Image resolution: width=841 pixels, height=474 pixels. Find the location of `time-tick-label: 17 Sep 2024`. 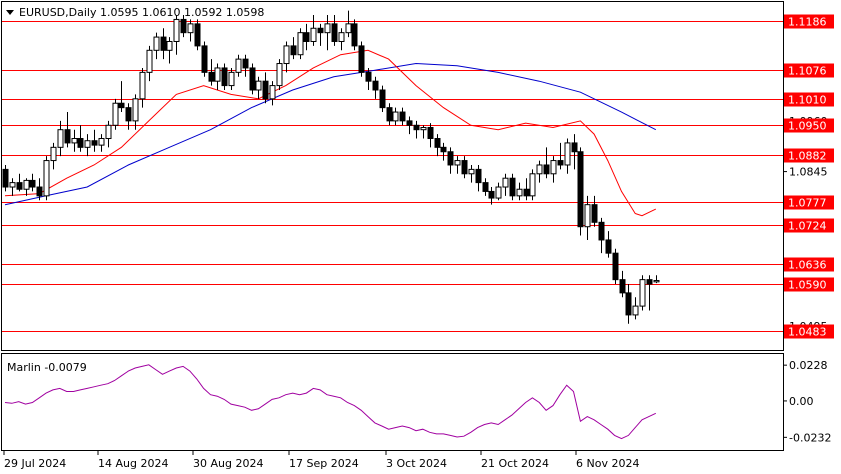

time-tick-label: 17 Sep 2024 is located at coordinates (324, 463).